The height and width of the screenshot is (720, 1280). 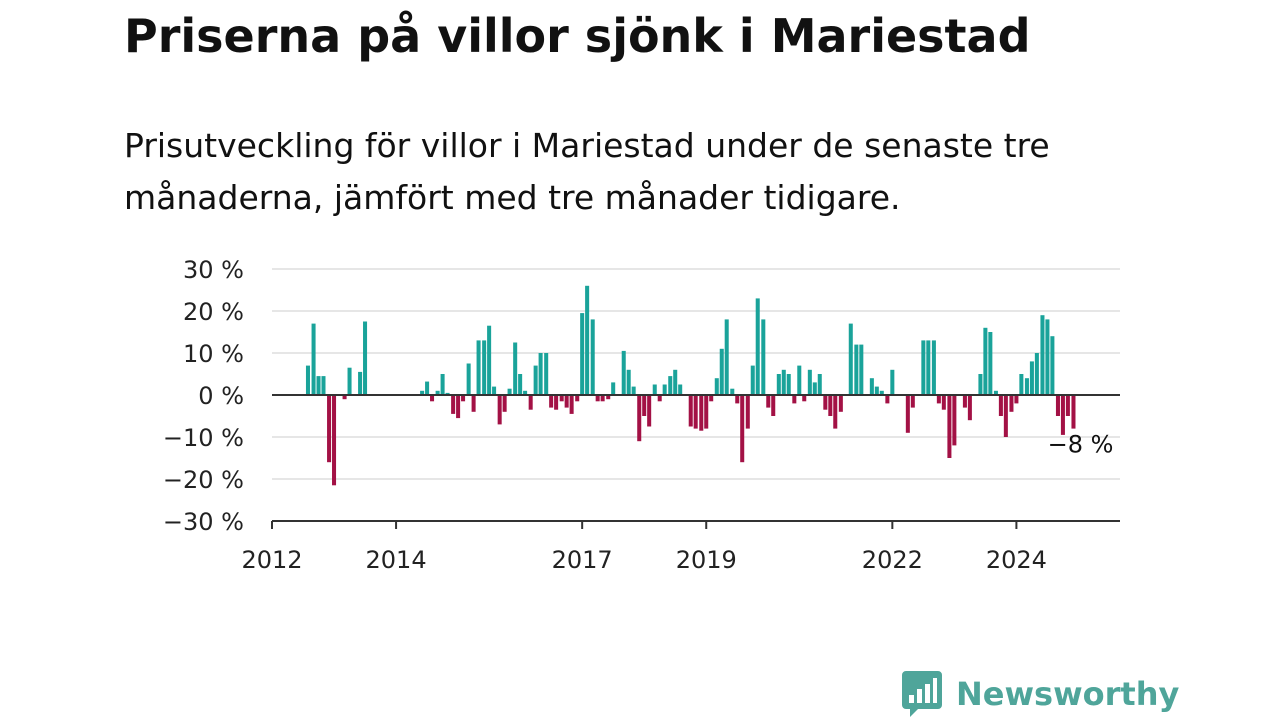 What do you see at coordinates (213, 354) in the screenshot?
I see `y-tick-label: 10 %` at bounding box center [213, 354].